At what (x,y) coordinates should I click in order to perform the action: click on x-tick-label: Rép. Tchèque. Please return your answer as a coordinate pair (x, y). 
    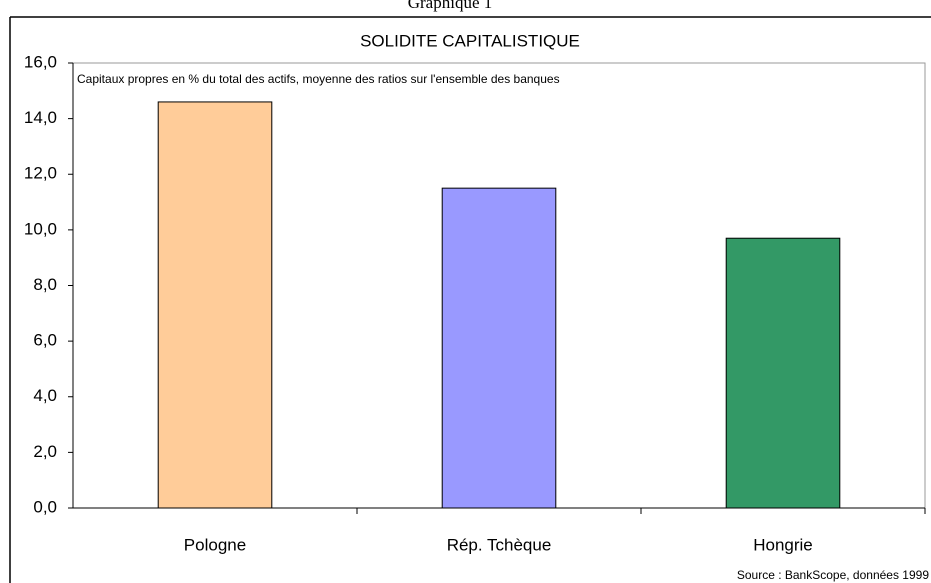
    Looking at the image, I should click on (499, 544).